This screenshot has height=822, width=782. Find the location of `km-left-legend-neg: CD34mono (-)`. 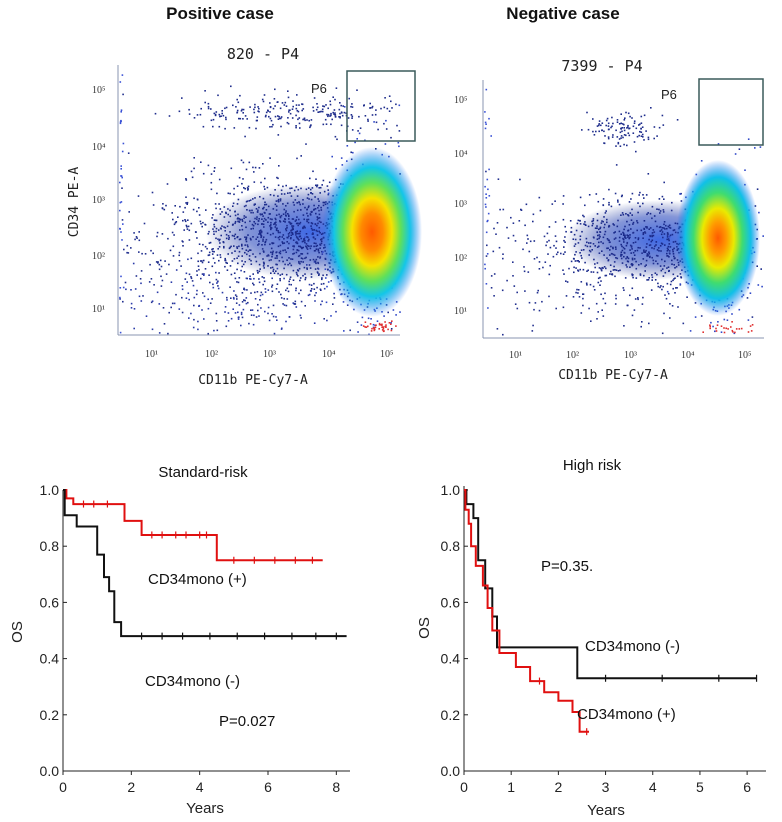

km-left-legend-neg: CD34mono (-) is located at coordinates (192, 681).